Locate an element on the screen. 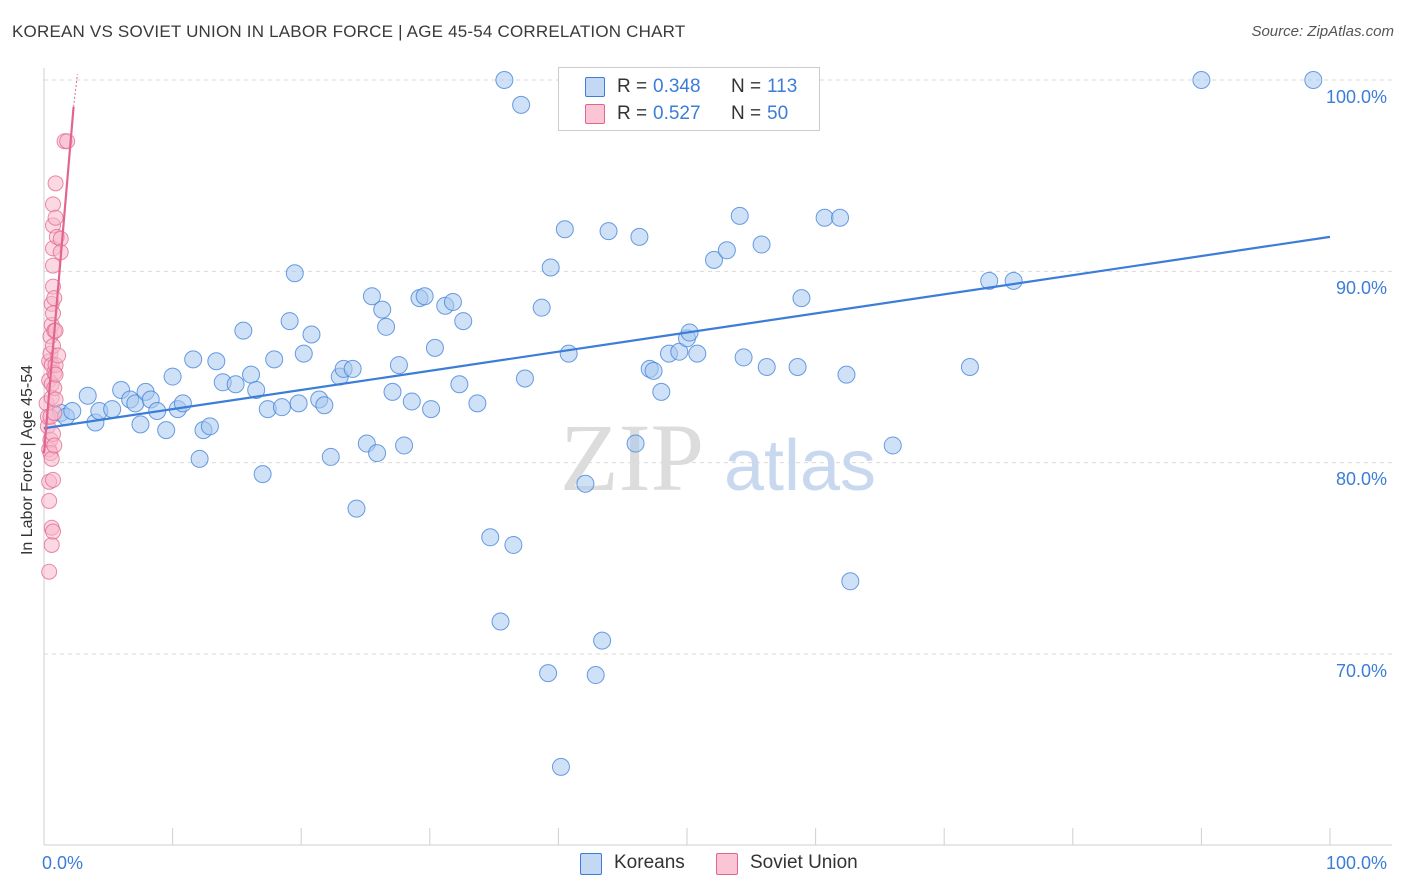  r-value: 0.348 is located at coordinates (677, 86).